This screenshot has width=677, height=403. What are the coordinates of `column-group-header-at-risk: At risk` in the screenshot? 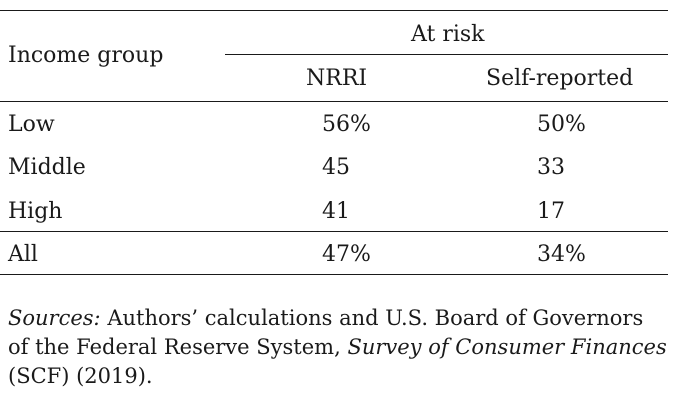 It's located at (448, 34).